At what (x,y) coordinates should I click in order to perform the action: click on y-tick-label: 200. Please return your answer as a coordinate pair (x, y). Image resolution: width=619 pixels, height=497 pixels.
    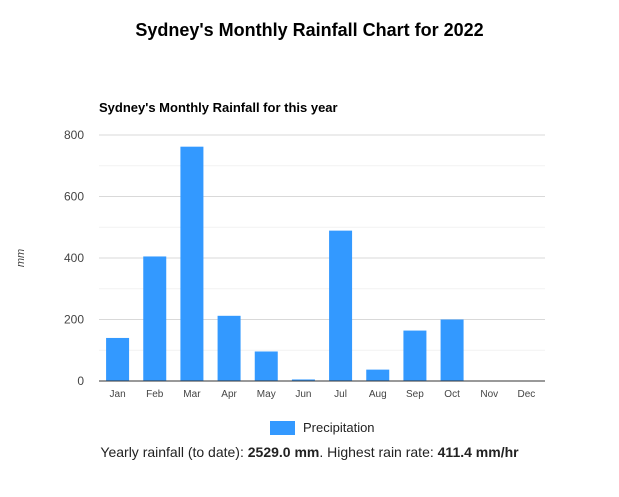
    Looking at the image, I should click on (74, 320).